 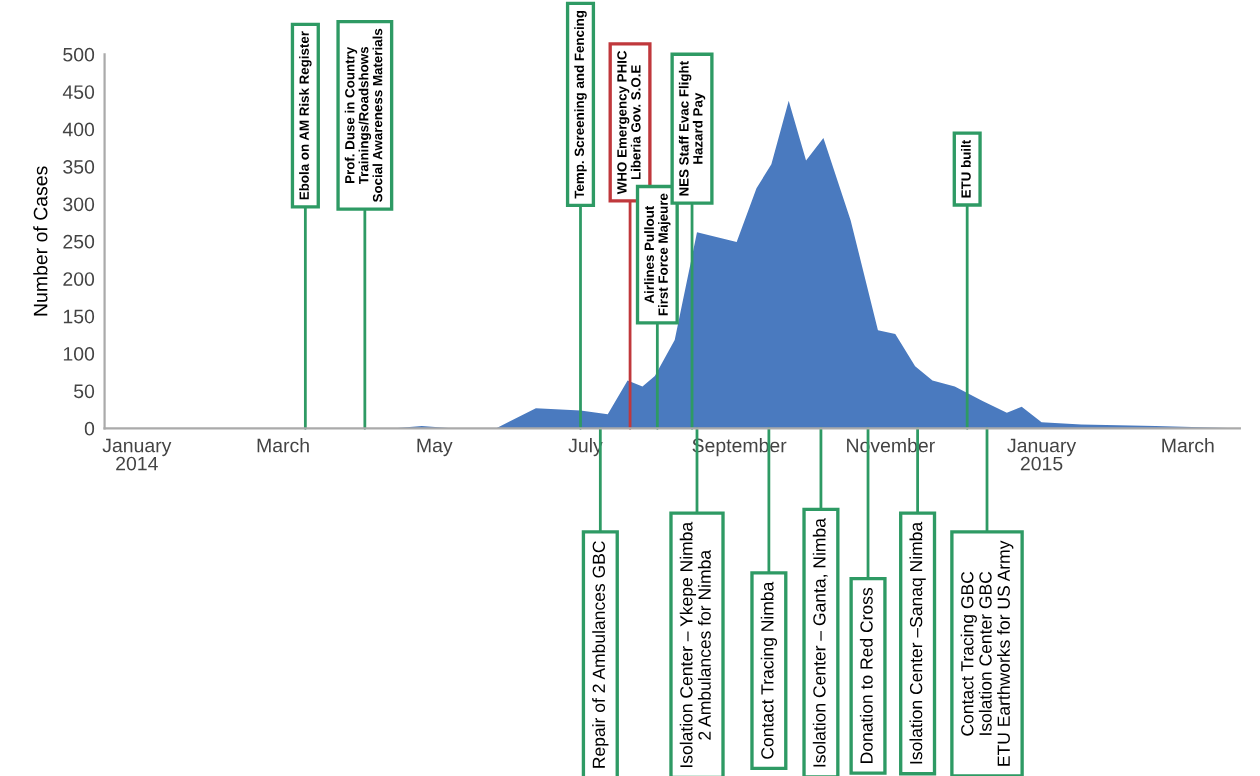 I want to click on x-tick-label: May, so click(x=435, y=447).